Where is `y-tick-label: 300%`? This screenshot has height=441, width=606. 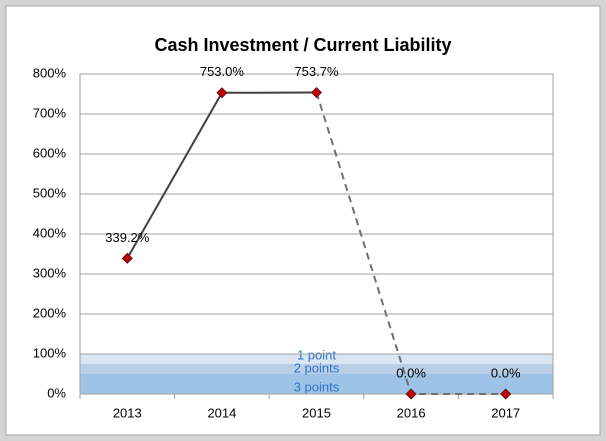
y-tick-label: 300% is located at coordinates (50, 272).